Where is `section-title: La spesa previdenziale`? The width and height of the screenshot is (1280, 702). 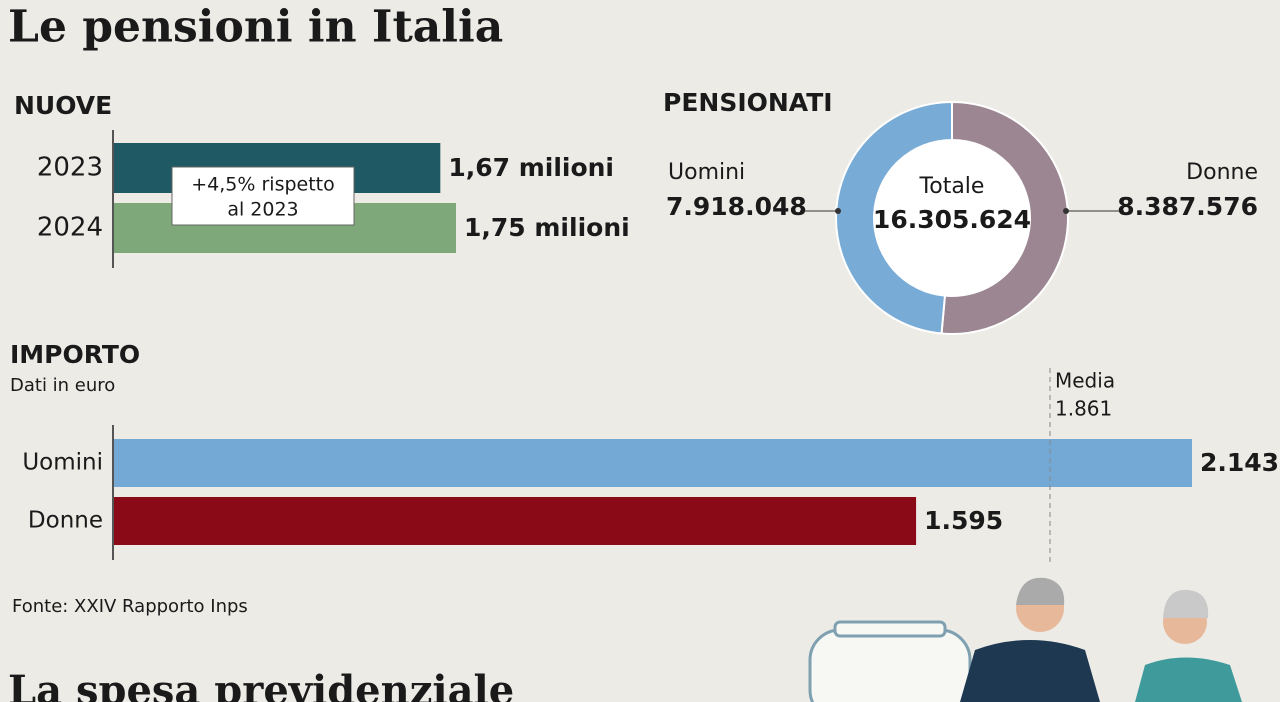 section-title: La spesa previdenziale is located at coordinates (261, 684).